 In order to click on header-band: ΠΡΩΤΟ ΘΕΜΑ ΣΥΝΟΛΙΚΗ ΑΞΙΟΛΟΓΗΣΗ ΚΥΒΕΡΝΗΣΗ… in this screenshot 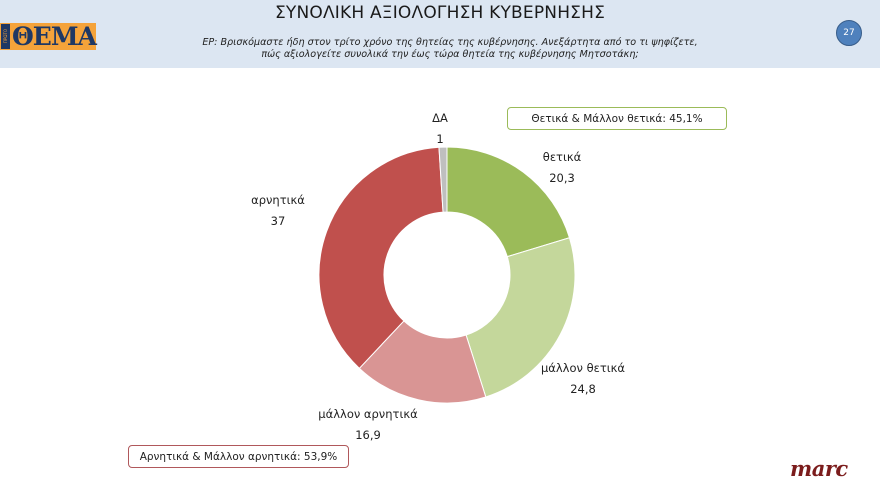, I will do `click(440, 34)`.